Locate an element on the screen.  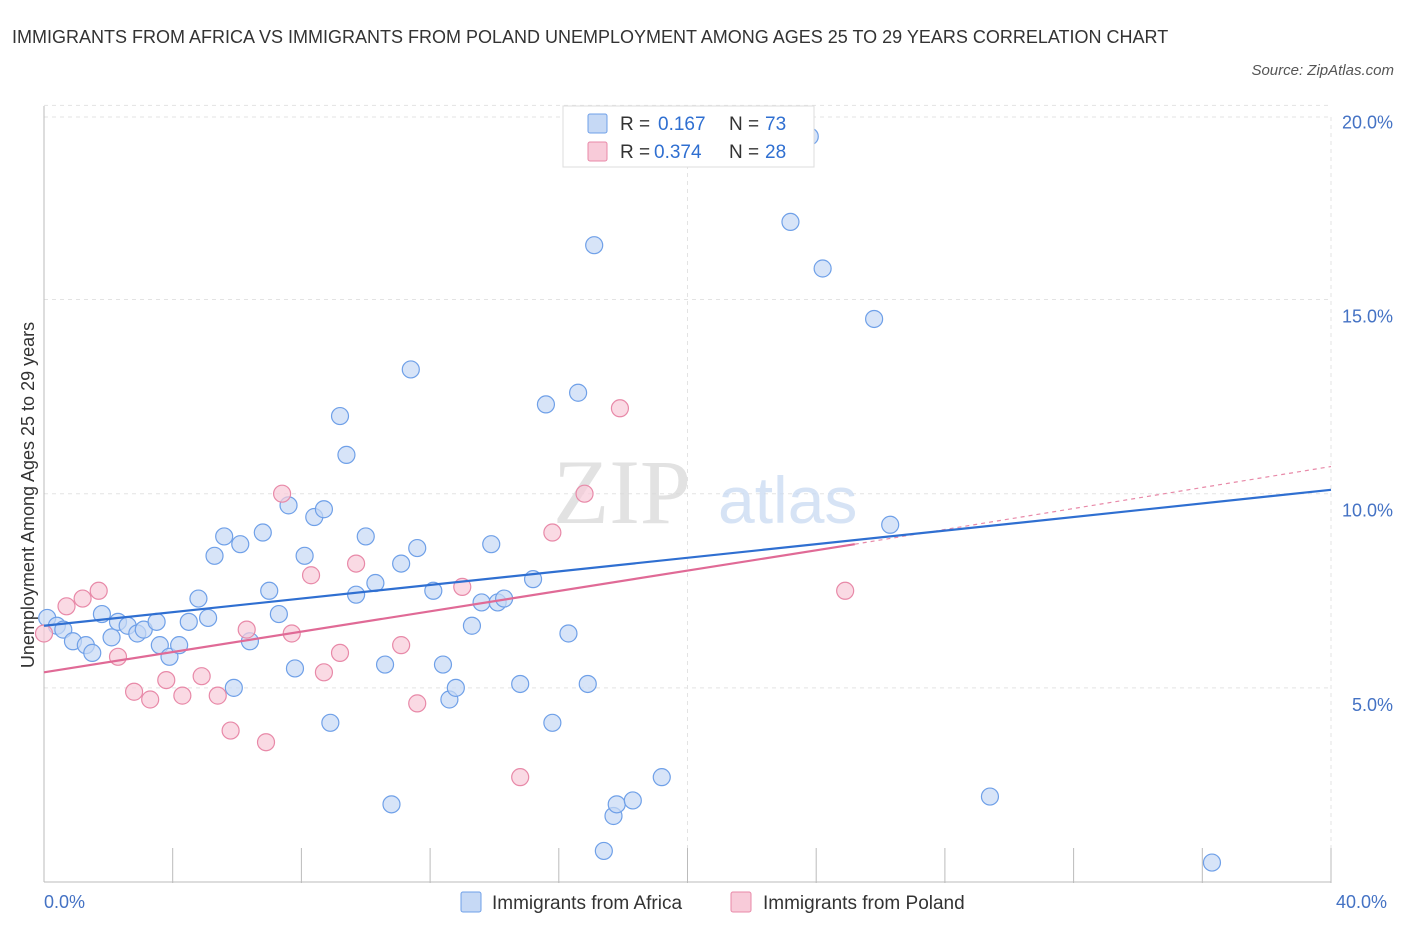
x-axis-ticks is located at coordinates (752, 865).